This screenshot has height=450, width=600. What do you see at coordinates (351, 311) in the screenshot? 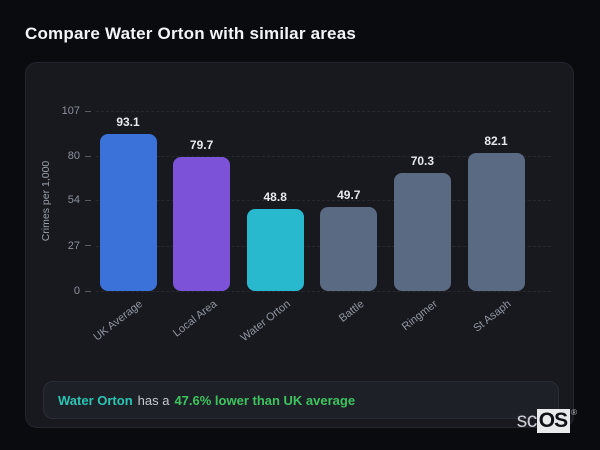
I see `x-axis-label-battle: Battle` at bounding box center [351, 311].